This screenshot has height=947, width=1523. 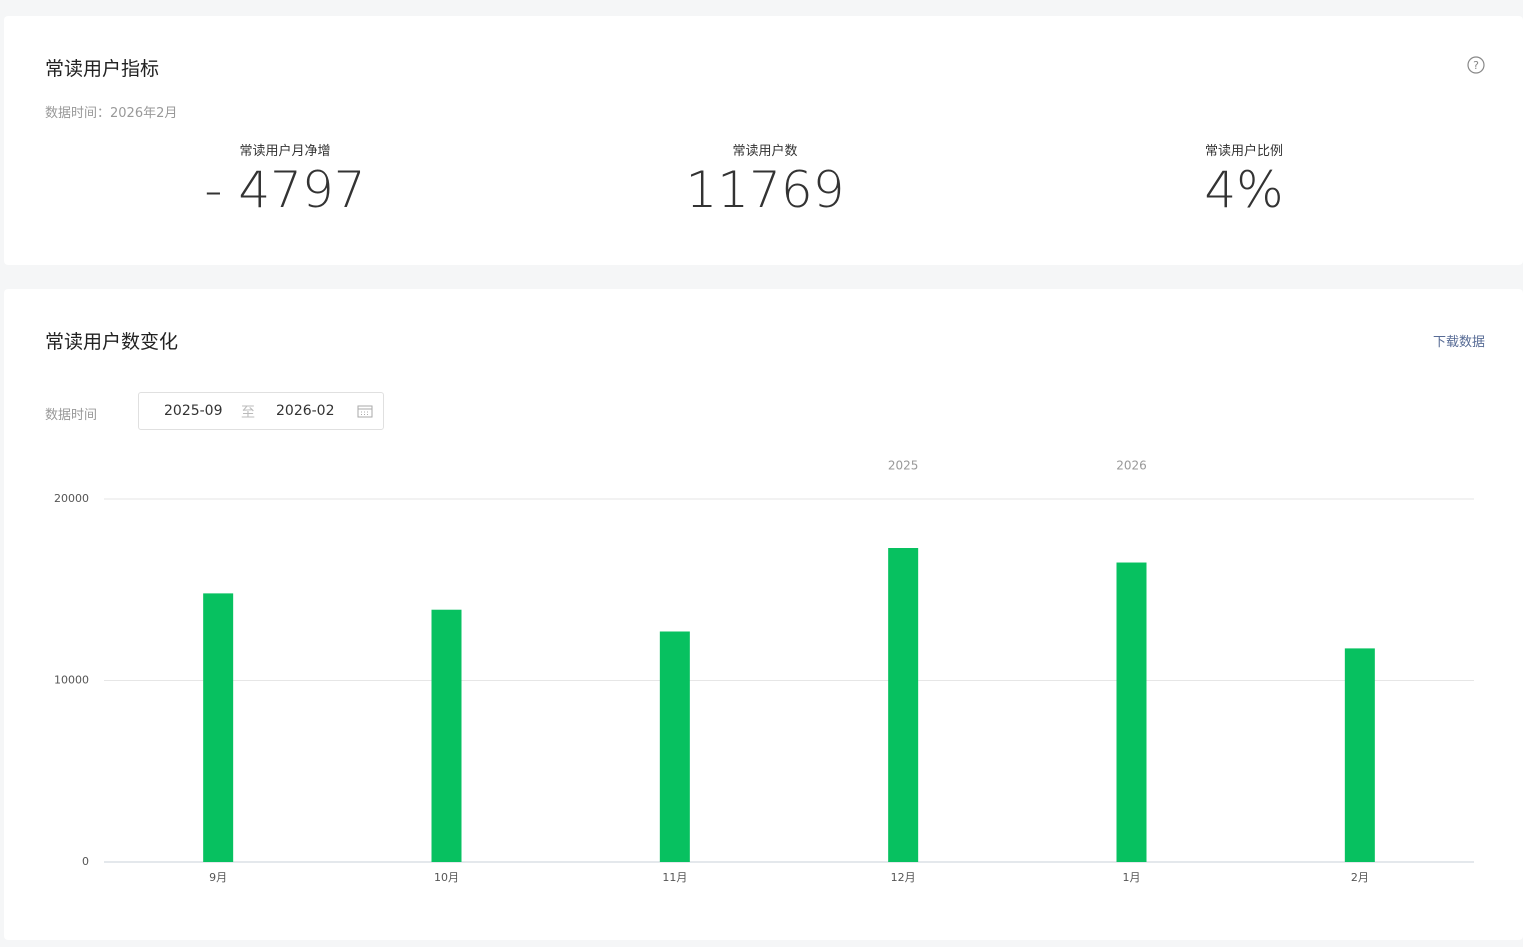 What do you see at coordinates (85, 861) in the screenshot?
I see `y-tick-label: 0` at bounding box center [85, 861].